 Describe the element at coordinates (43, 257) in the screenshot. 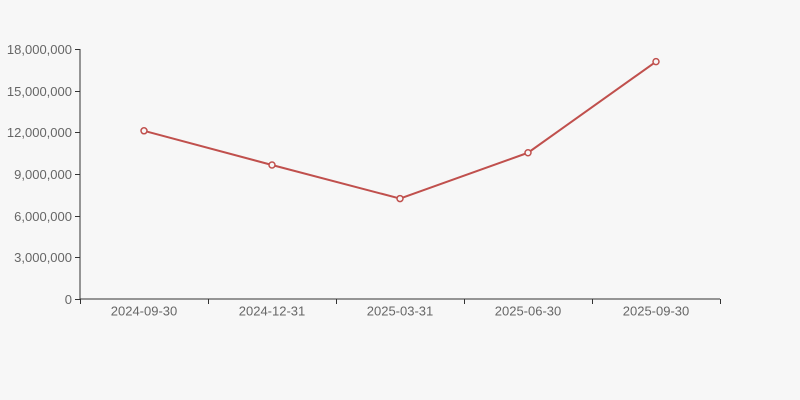

I see `y-axis-tick-label: 3,000,000` at that location.